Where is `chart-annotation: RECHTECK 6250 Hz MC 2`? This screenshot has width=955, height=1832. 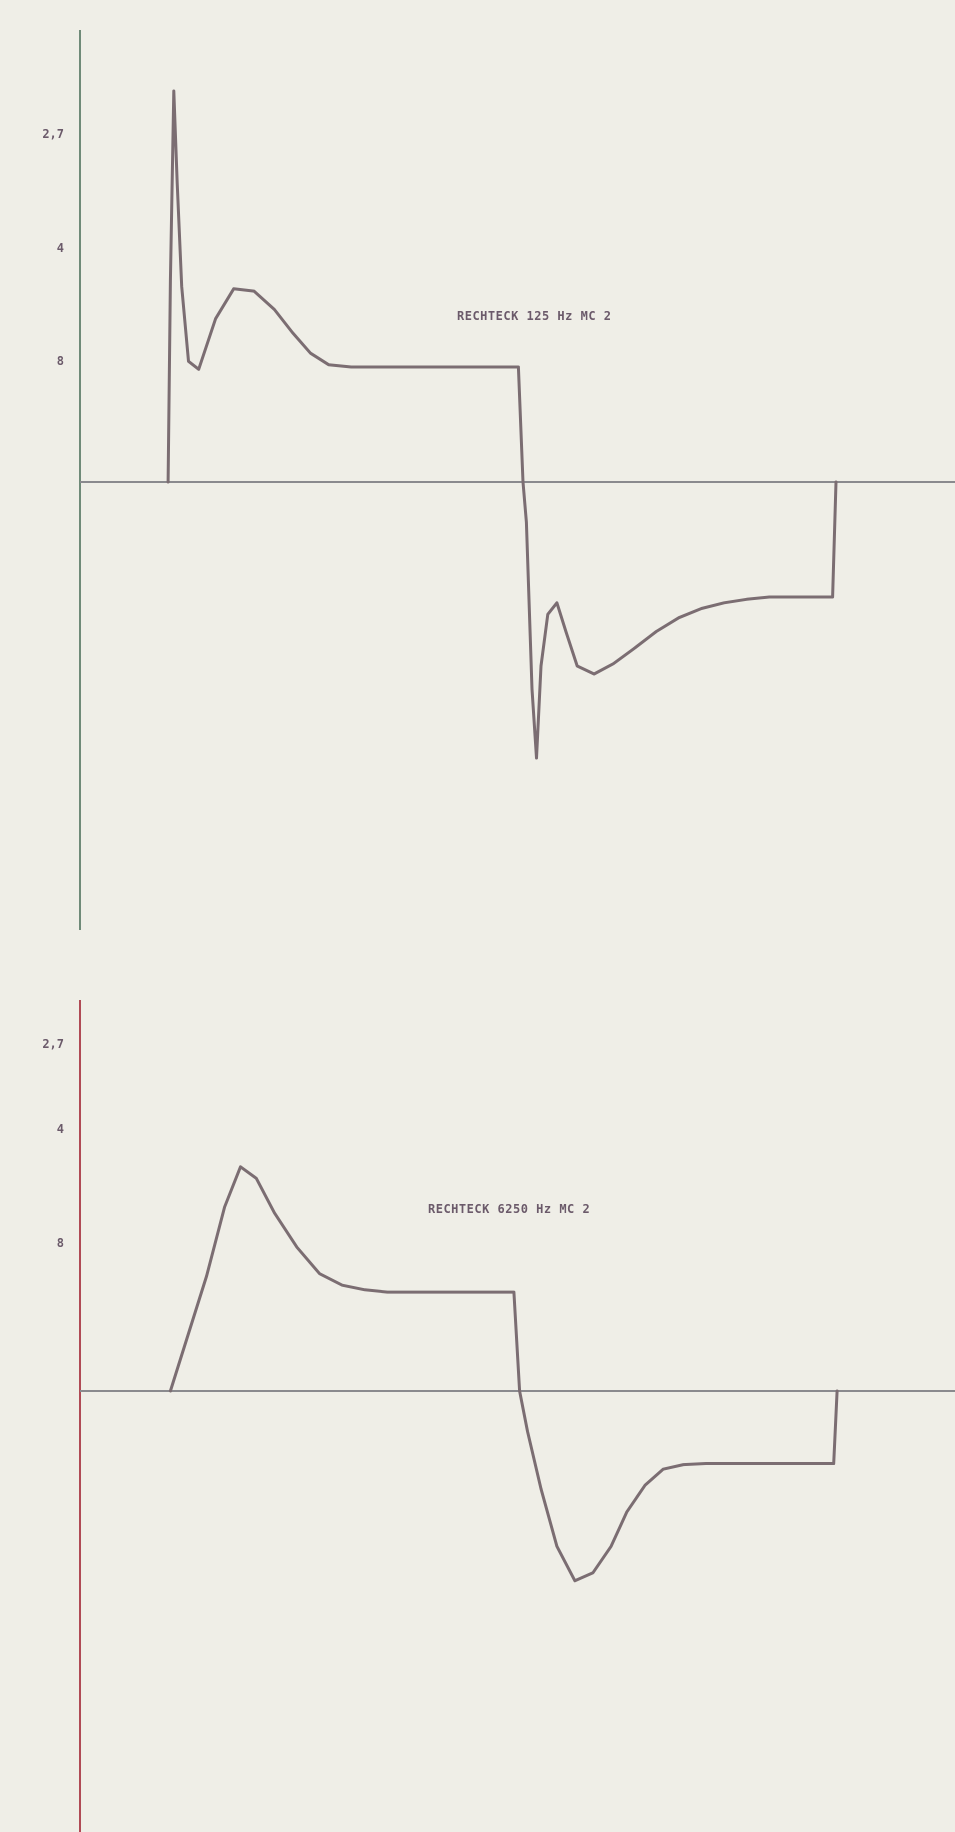 chart-annotation: RECHTECK 6250 Hz MC 2 is located at coordinates (509, 1209).